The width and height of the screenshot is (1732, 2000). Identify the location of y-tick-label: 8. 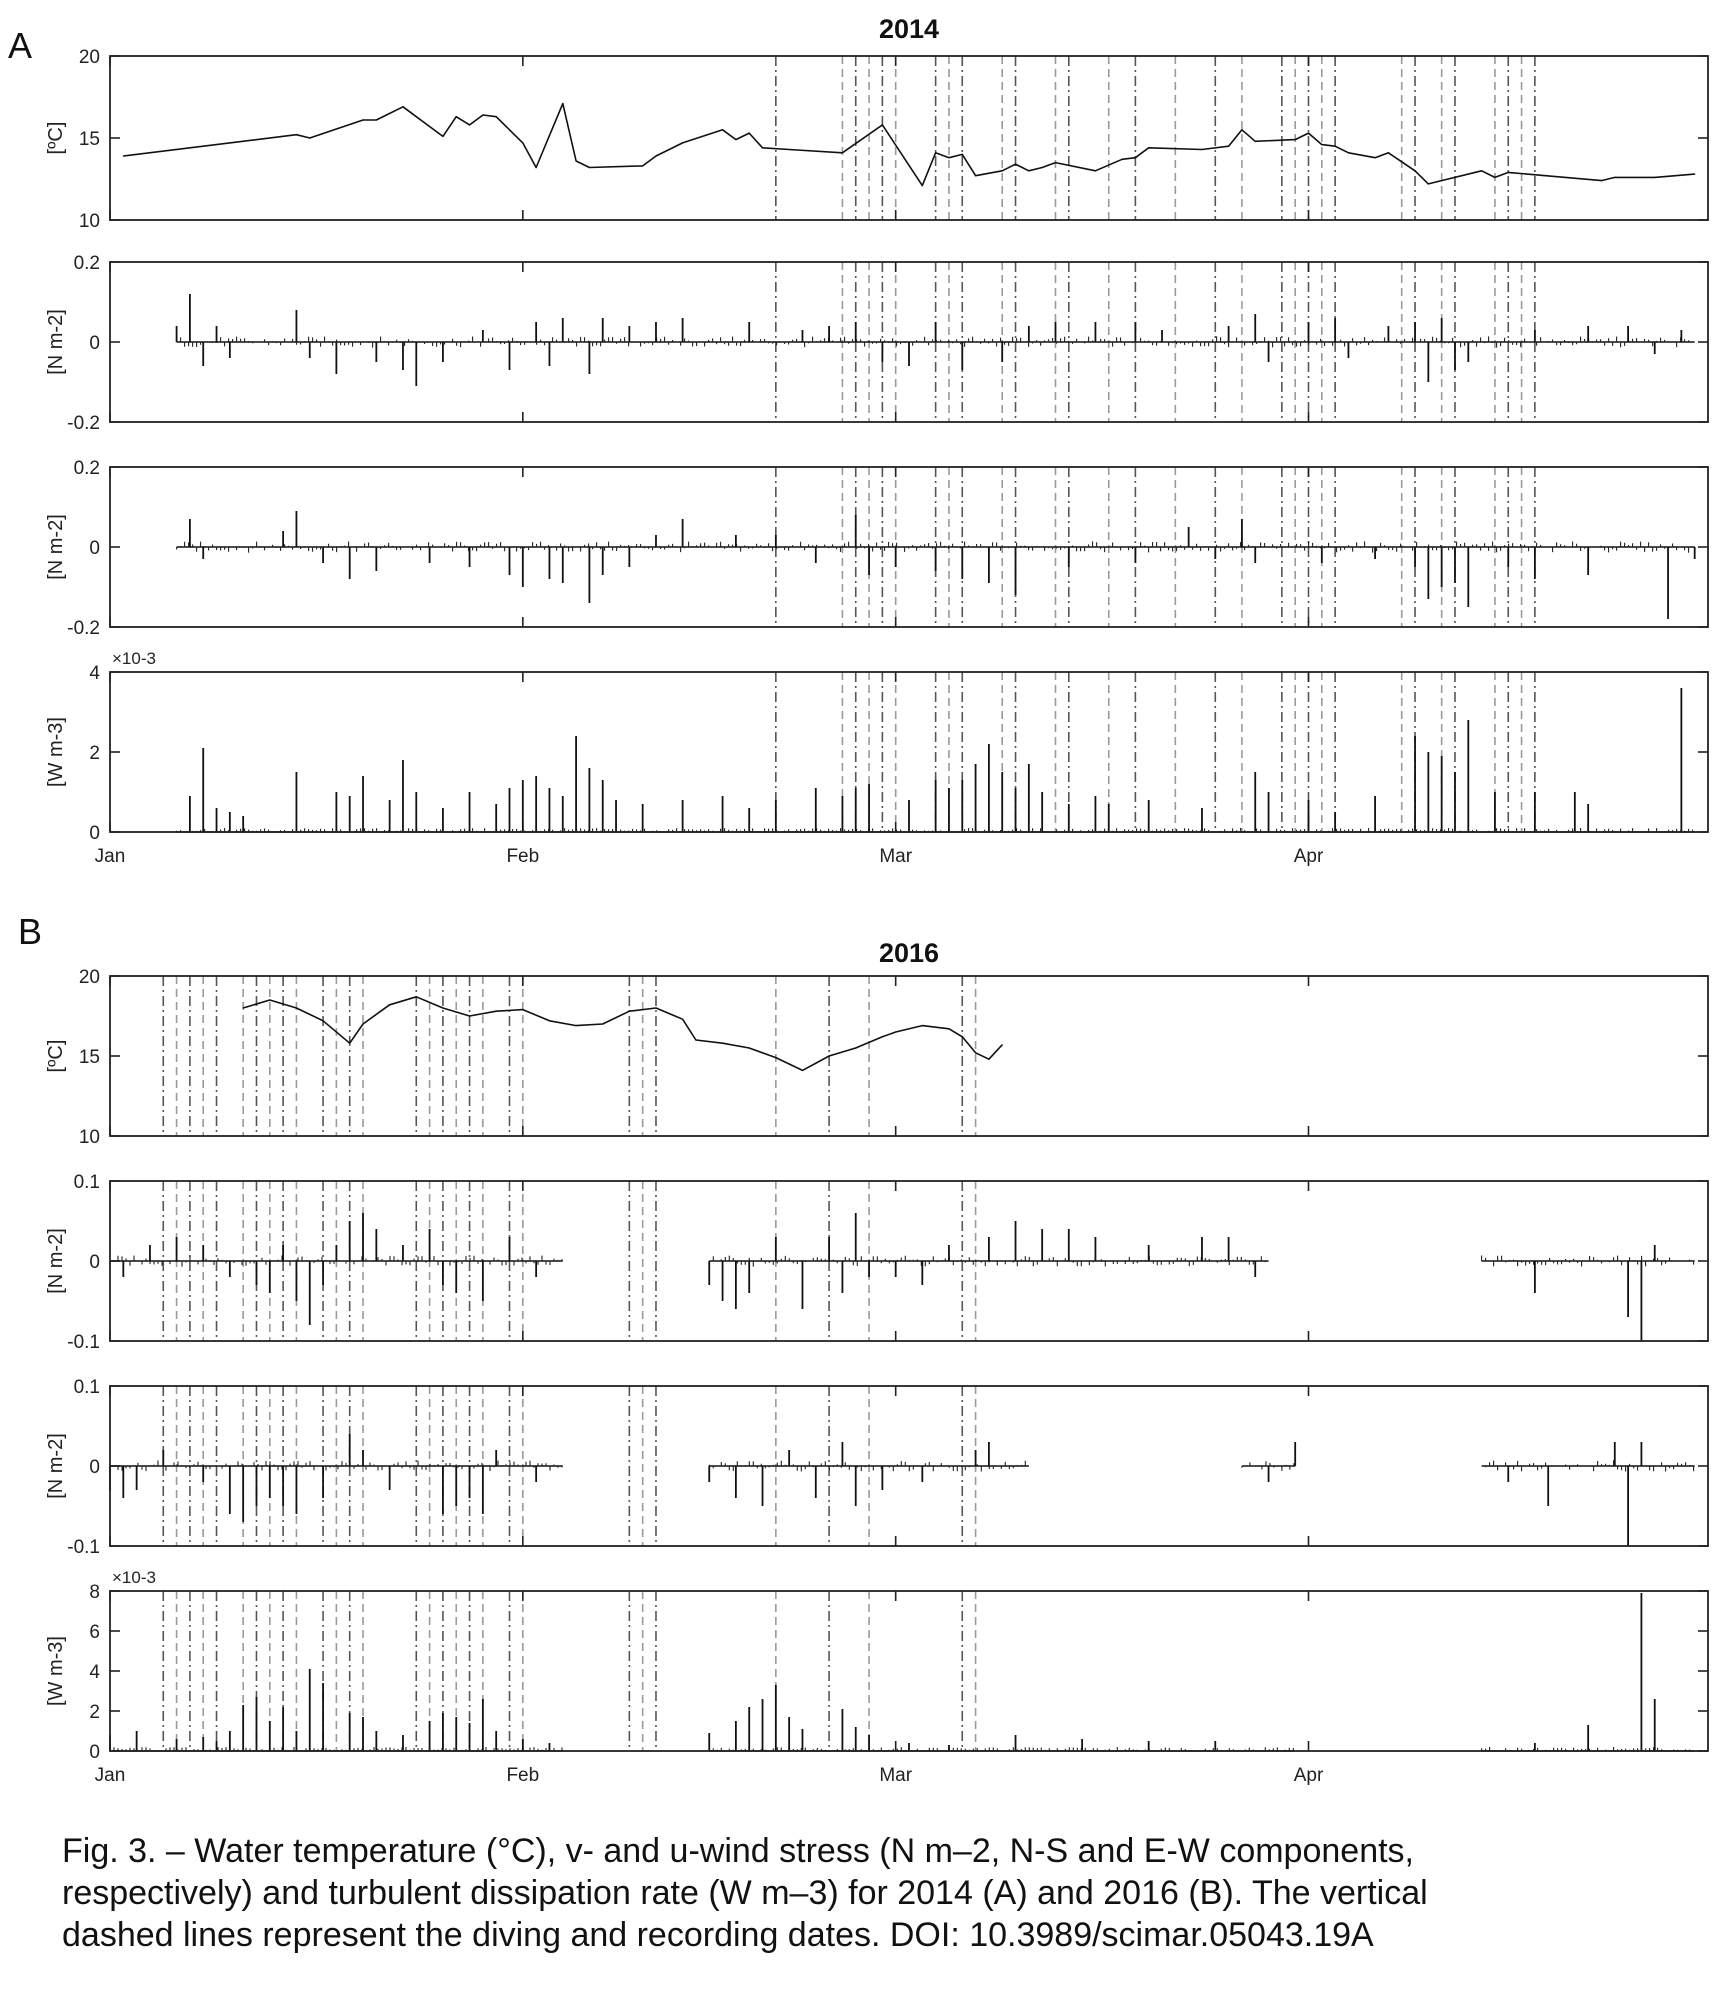
(94, 1592).